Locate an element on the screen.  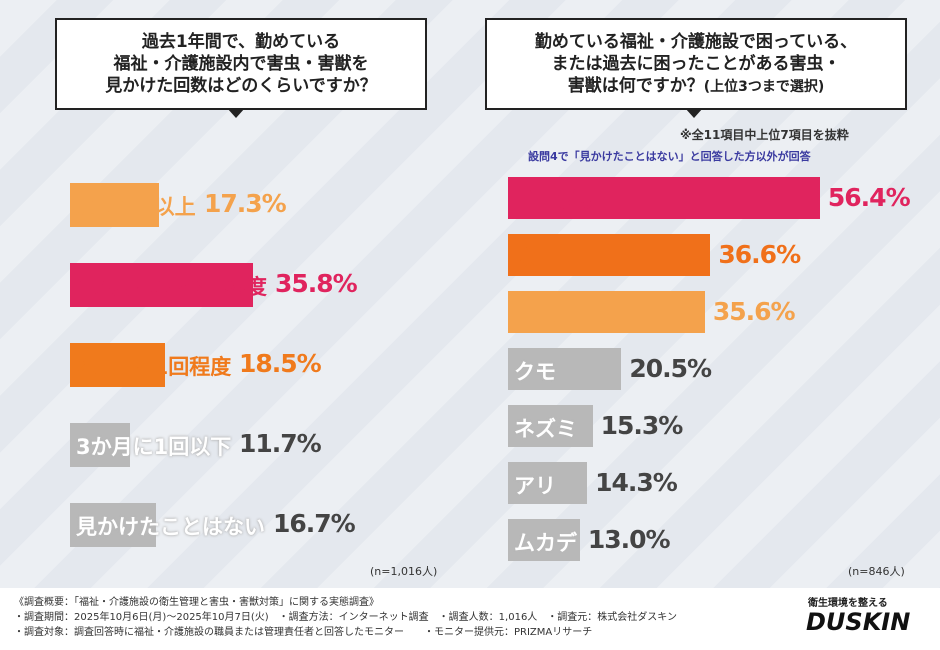
title-line: 勤めている福祉・介護施設で困っている、 is located at coordinates (696, 41).